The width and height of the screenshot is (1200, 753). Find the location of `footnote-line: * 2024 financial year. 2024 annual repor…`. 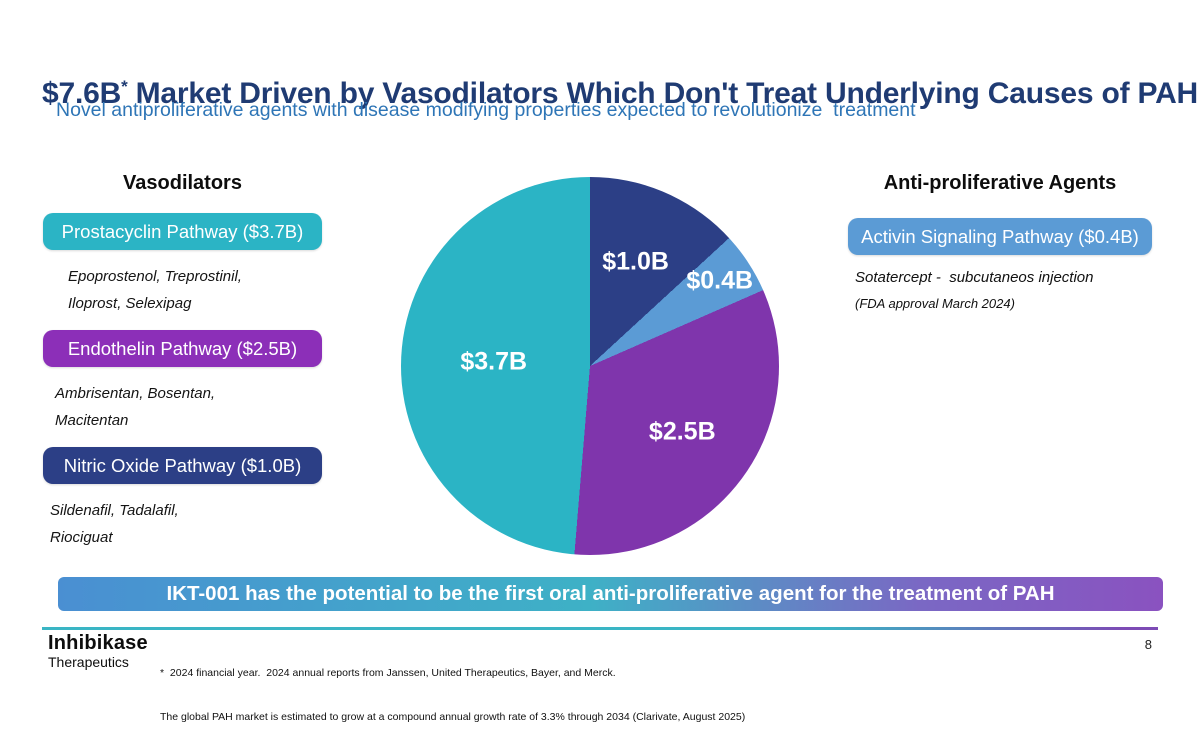

footnote-line: * 2024 financial year. 2024 annual repor… is located at coordinates (388, 673).